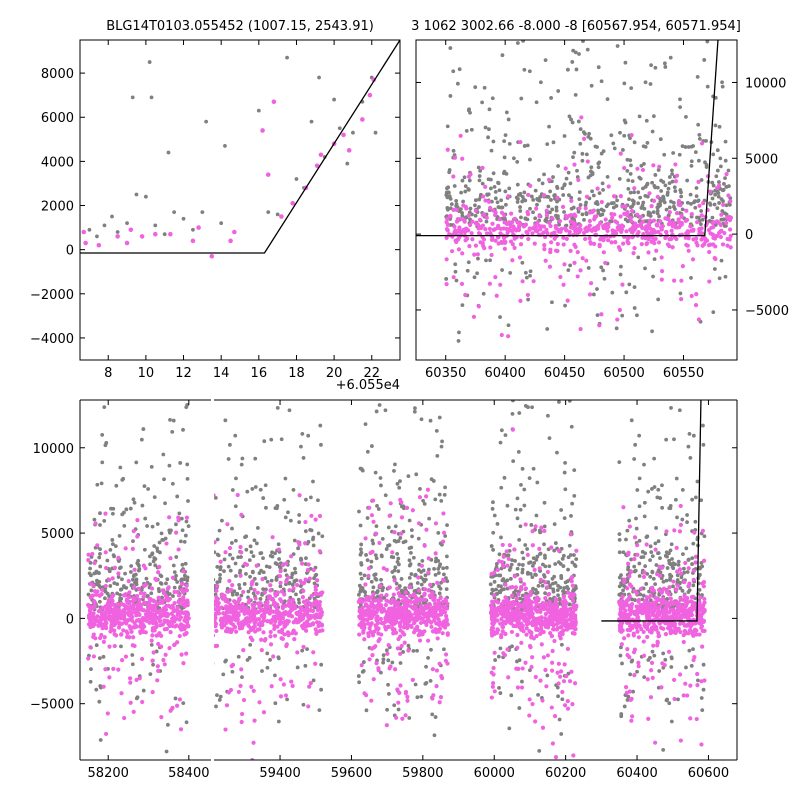  I want to click on y-tick-label: 8000, so click(57, 74).